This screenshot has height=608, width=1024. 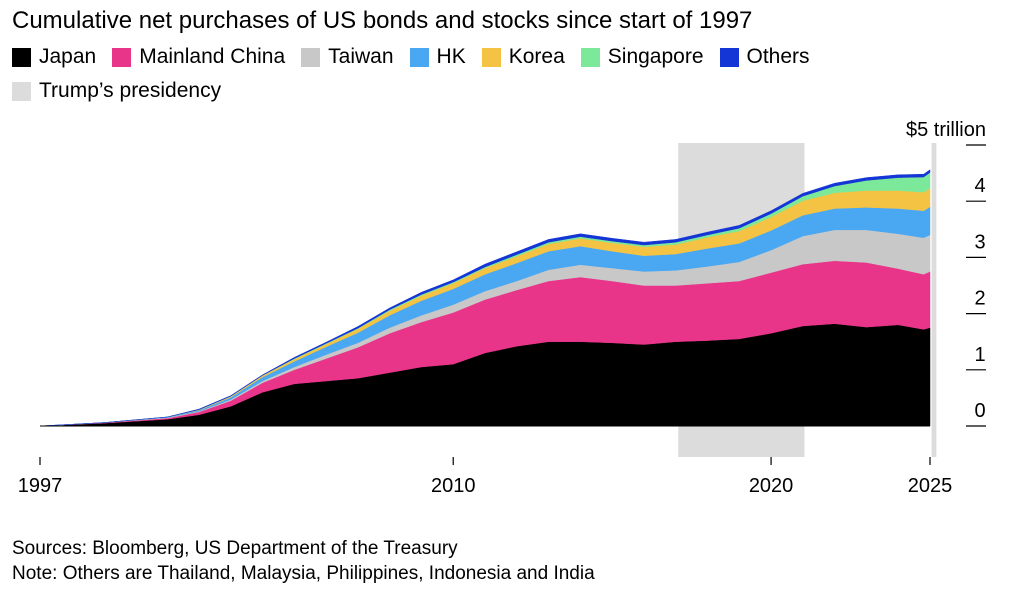 What do you see at coordinates (68, 56) in the screenshot?
I see `legend-label-japan: Japan` at bounding box center [68, 56].